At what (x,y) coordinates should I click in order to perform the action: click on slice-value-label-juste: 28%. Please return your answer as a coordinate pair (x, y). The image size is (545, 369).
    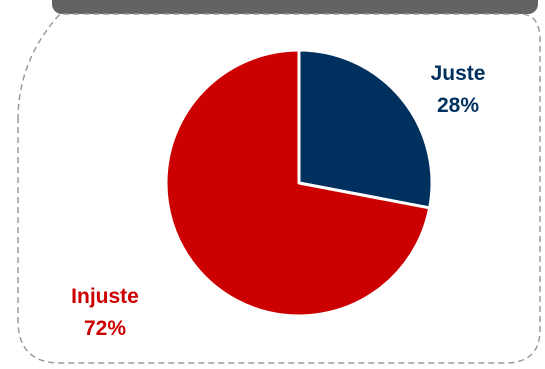
    Looking at the image, I should click on (458, 105).